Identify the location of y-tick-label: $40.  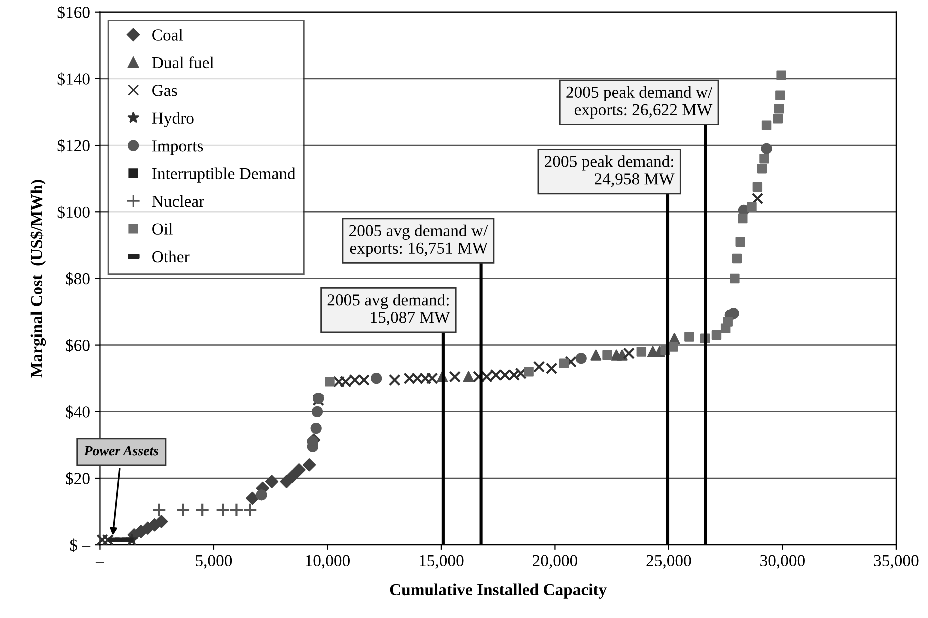
(78, 412).